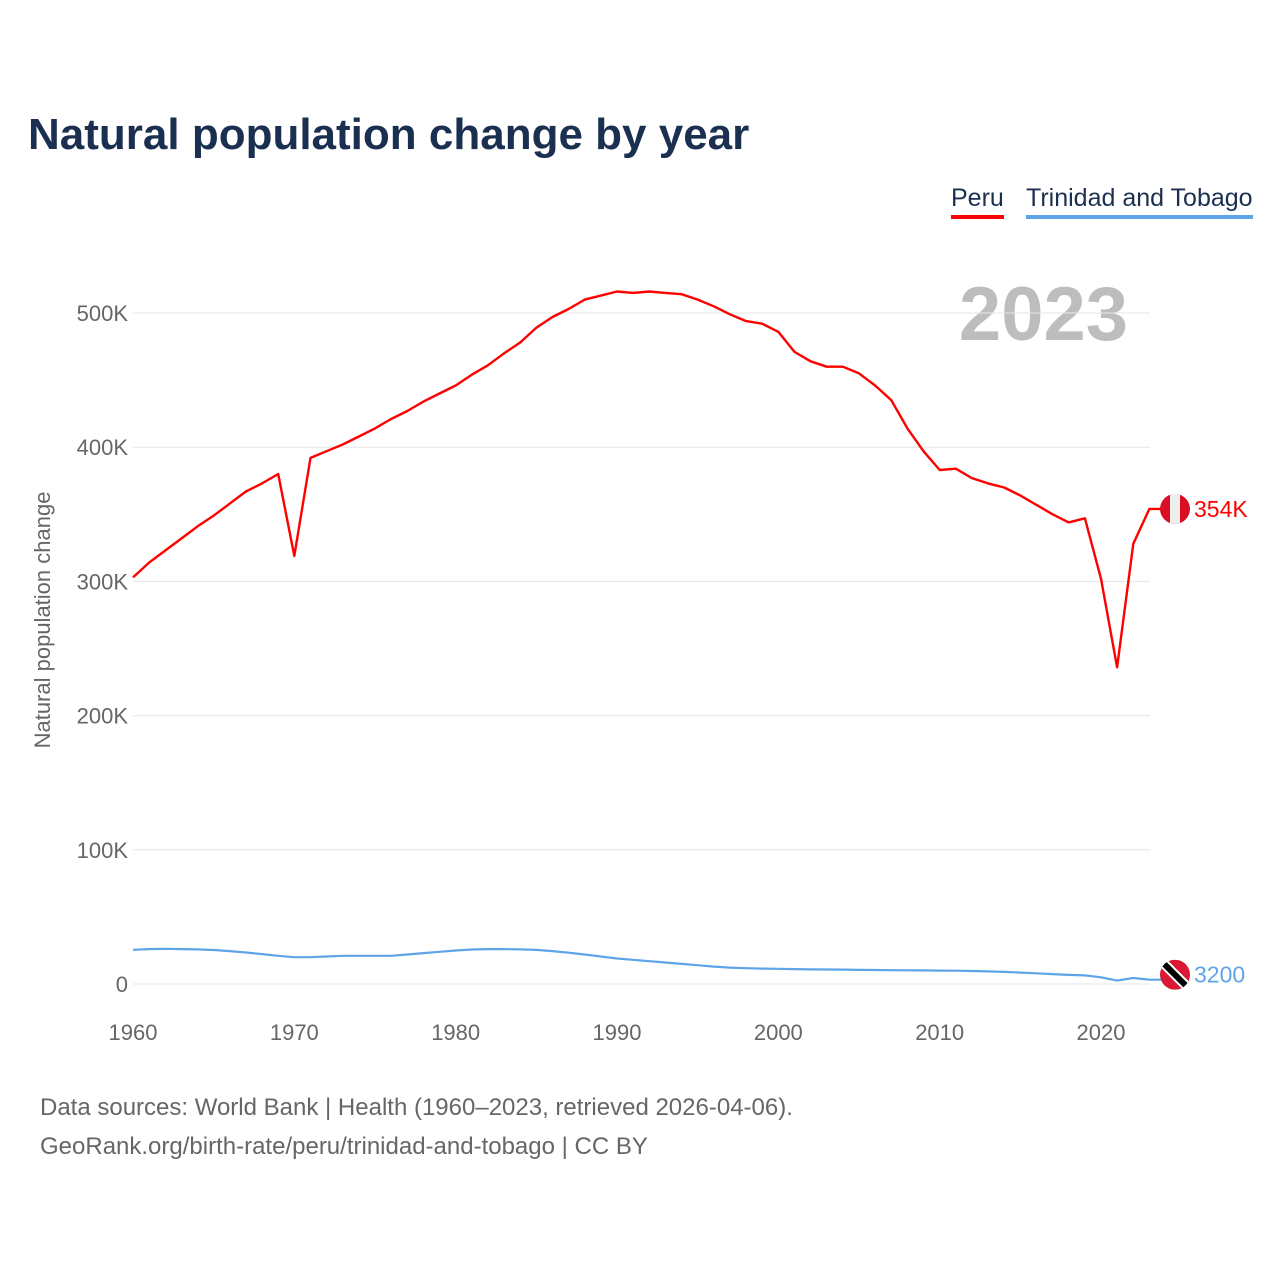 The height and width of the screenshot is (1280, 1280). Describe the element at coordinates (389, 134) in the screenshot. I see `chart-title: Natural population change by year` at that location.